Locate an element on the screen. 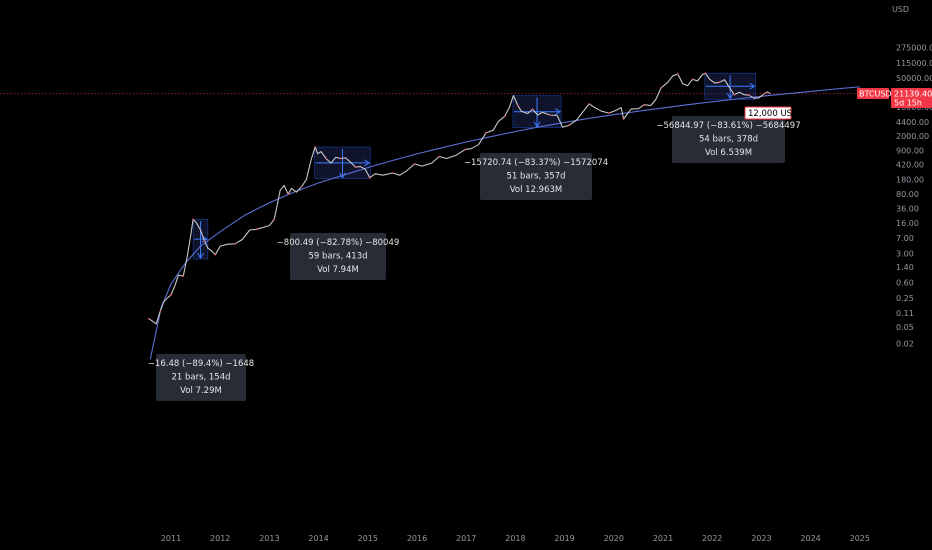 The image size is (932, 550). last-price-badge-bg is located at coordinates (911, 98).